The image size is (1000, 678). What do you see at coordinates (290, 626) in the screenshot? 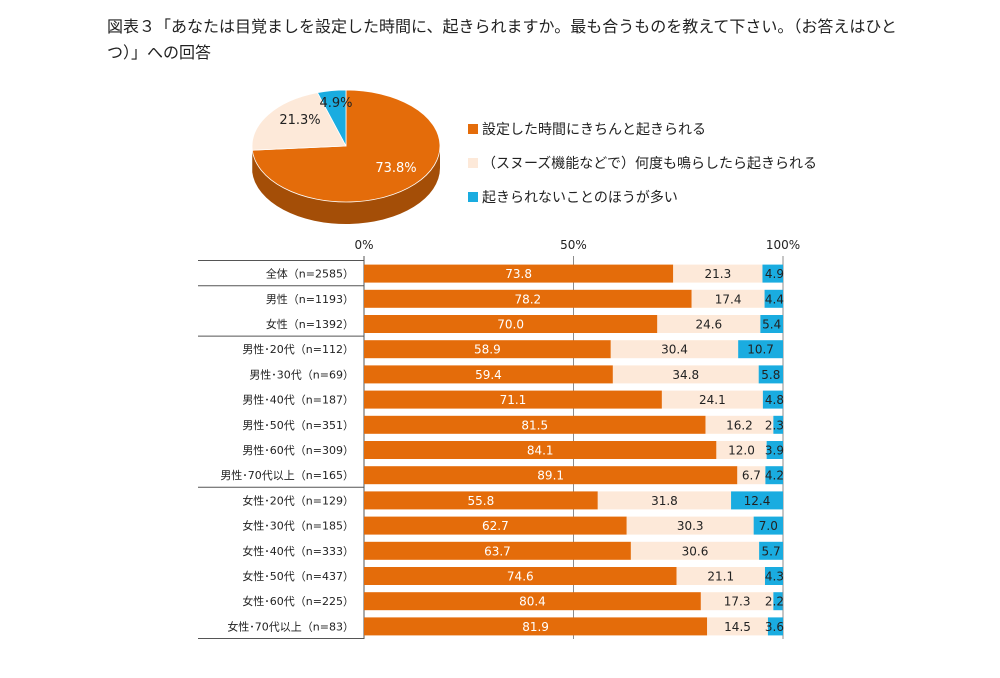
I see `row-label: 女性･70代以上（n=83）` at bounding box center [290, 626].